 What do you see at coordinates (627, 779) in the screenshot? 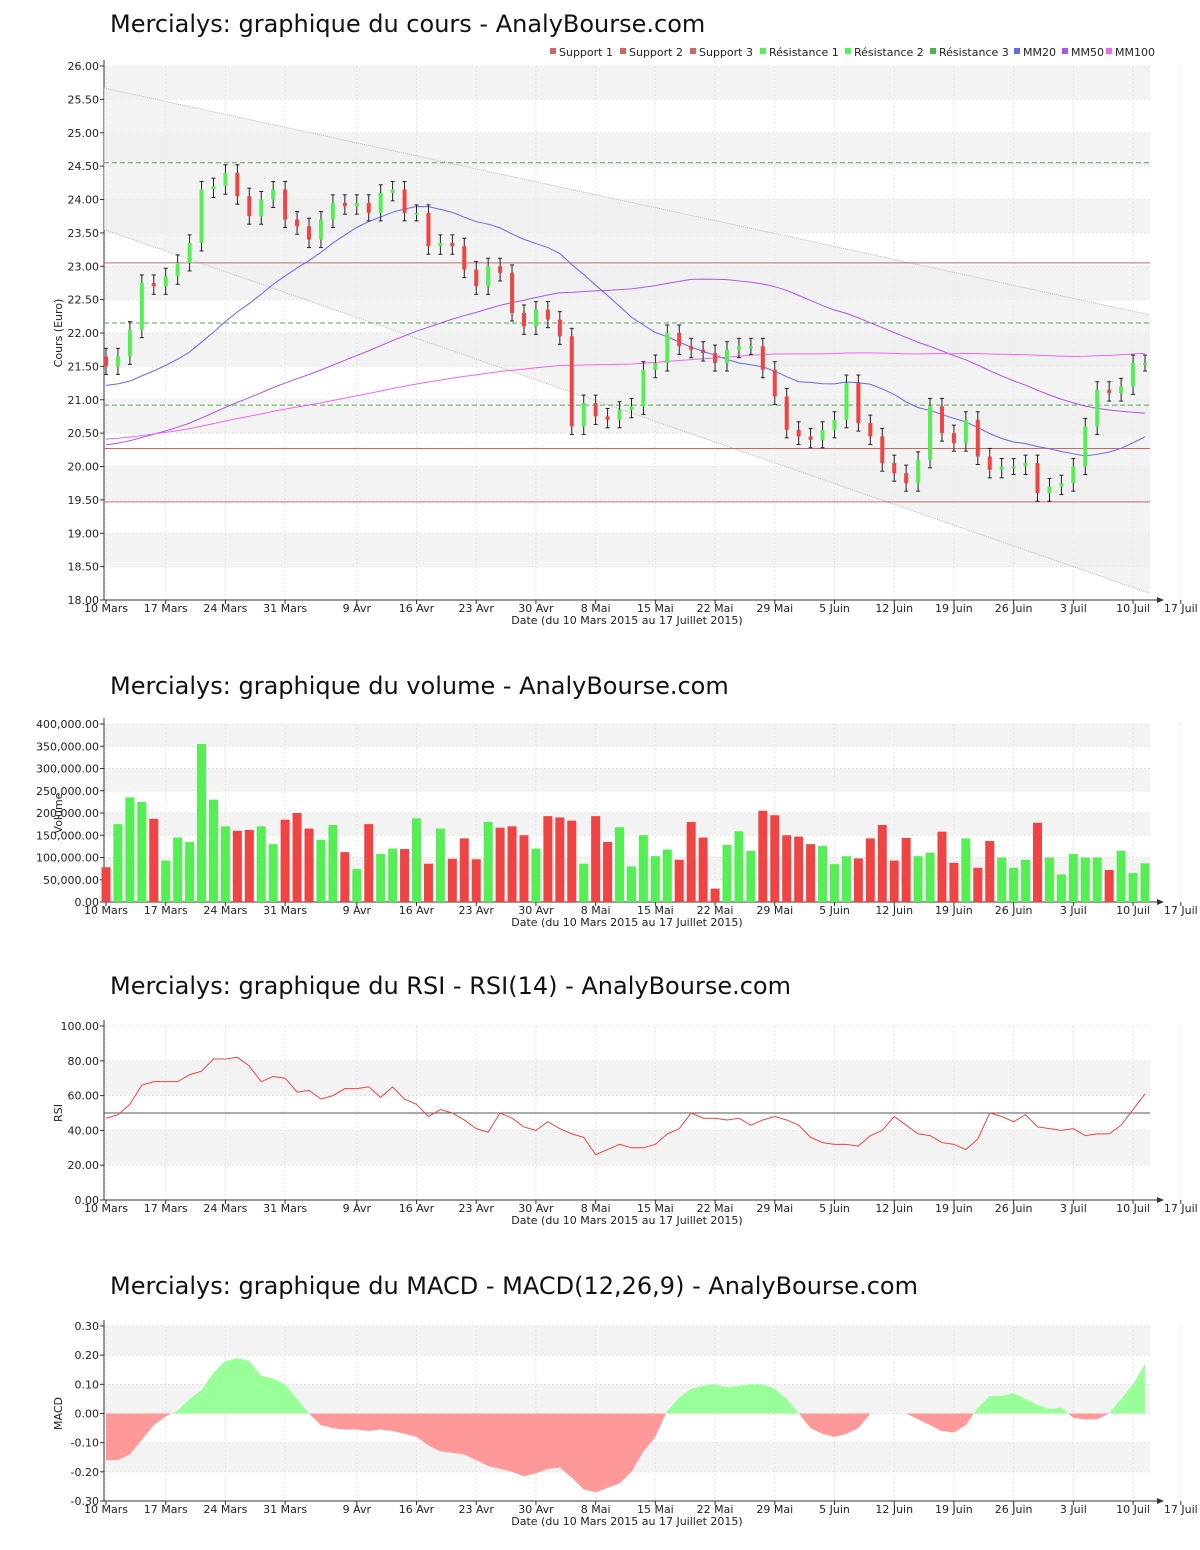
I see `volume-band` at bounding box center [627, 779].